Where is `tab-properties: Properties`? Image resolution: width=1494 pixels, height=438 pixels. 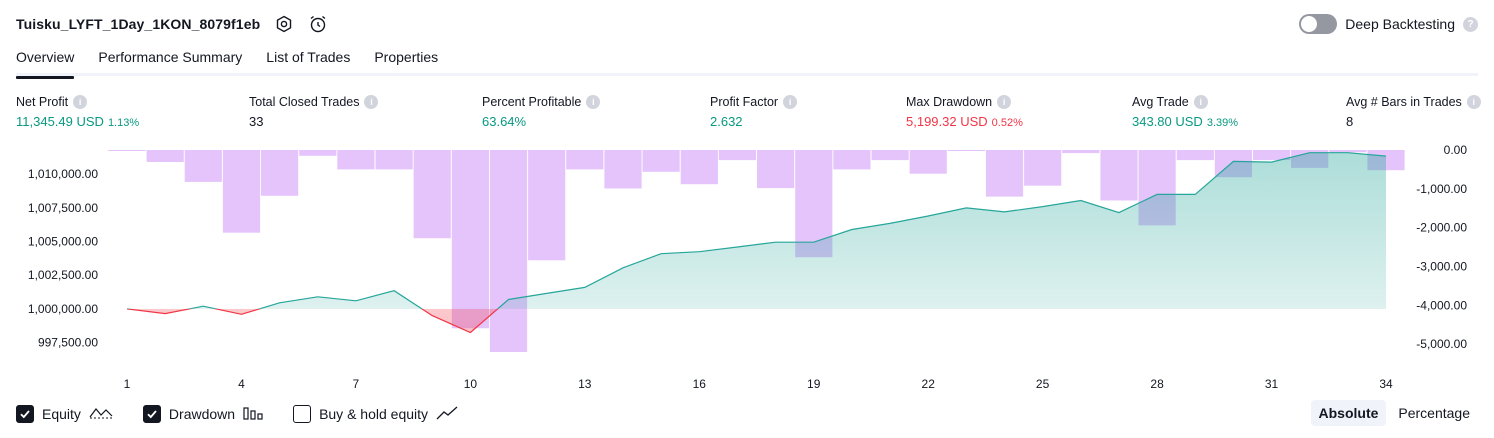 tab-properties: Properties is located at coordinates (406, 57).